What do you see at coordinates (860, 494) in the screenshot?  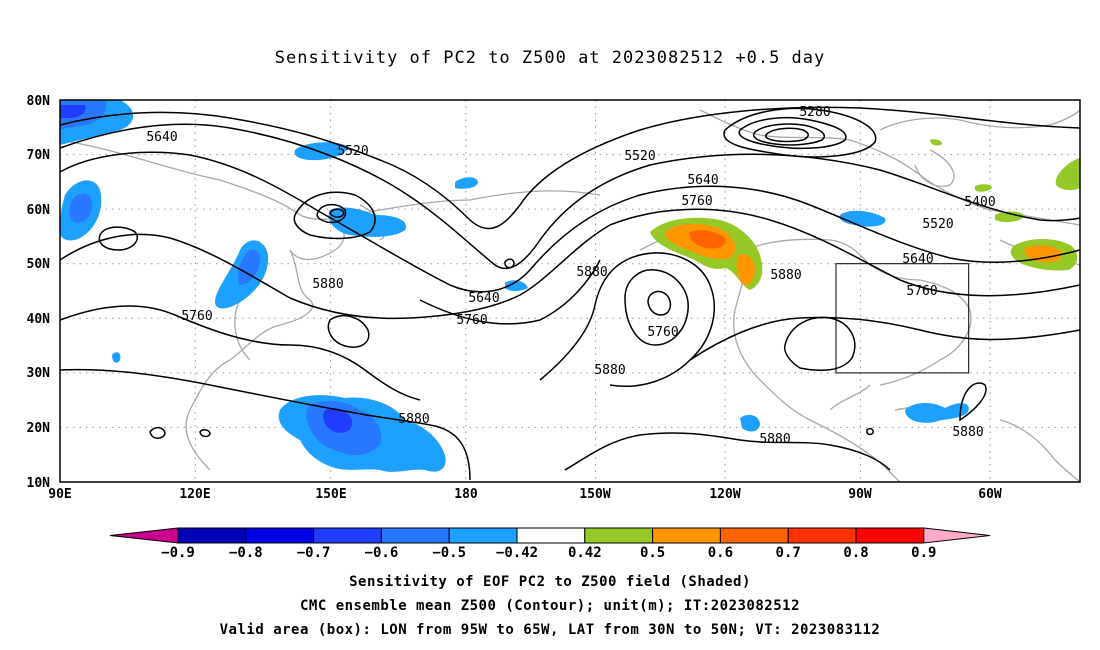 I see `lon-label: 90W` at bounding box center [860, 494].